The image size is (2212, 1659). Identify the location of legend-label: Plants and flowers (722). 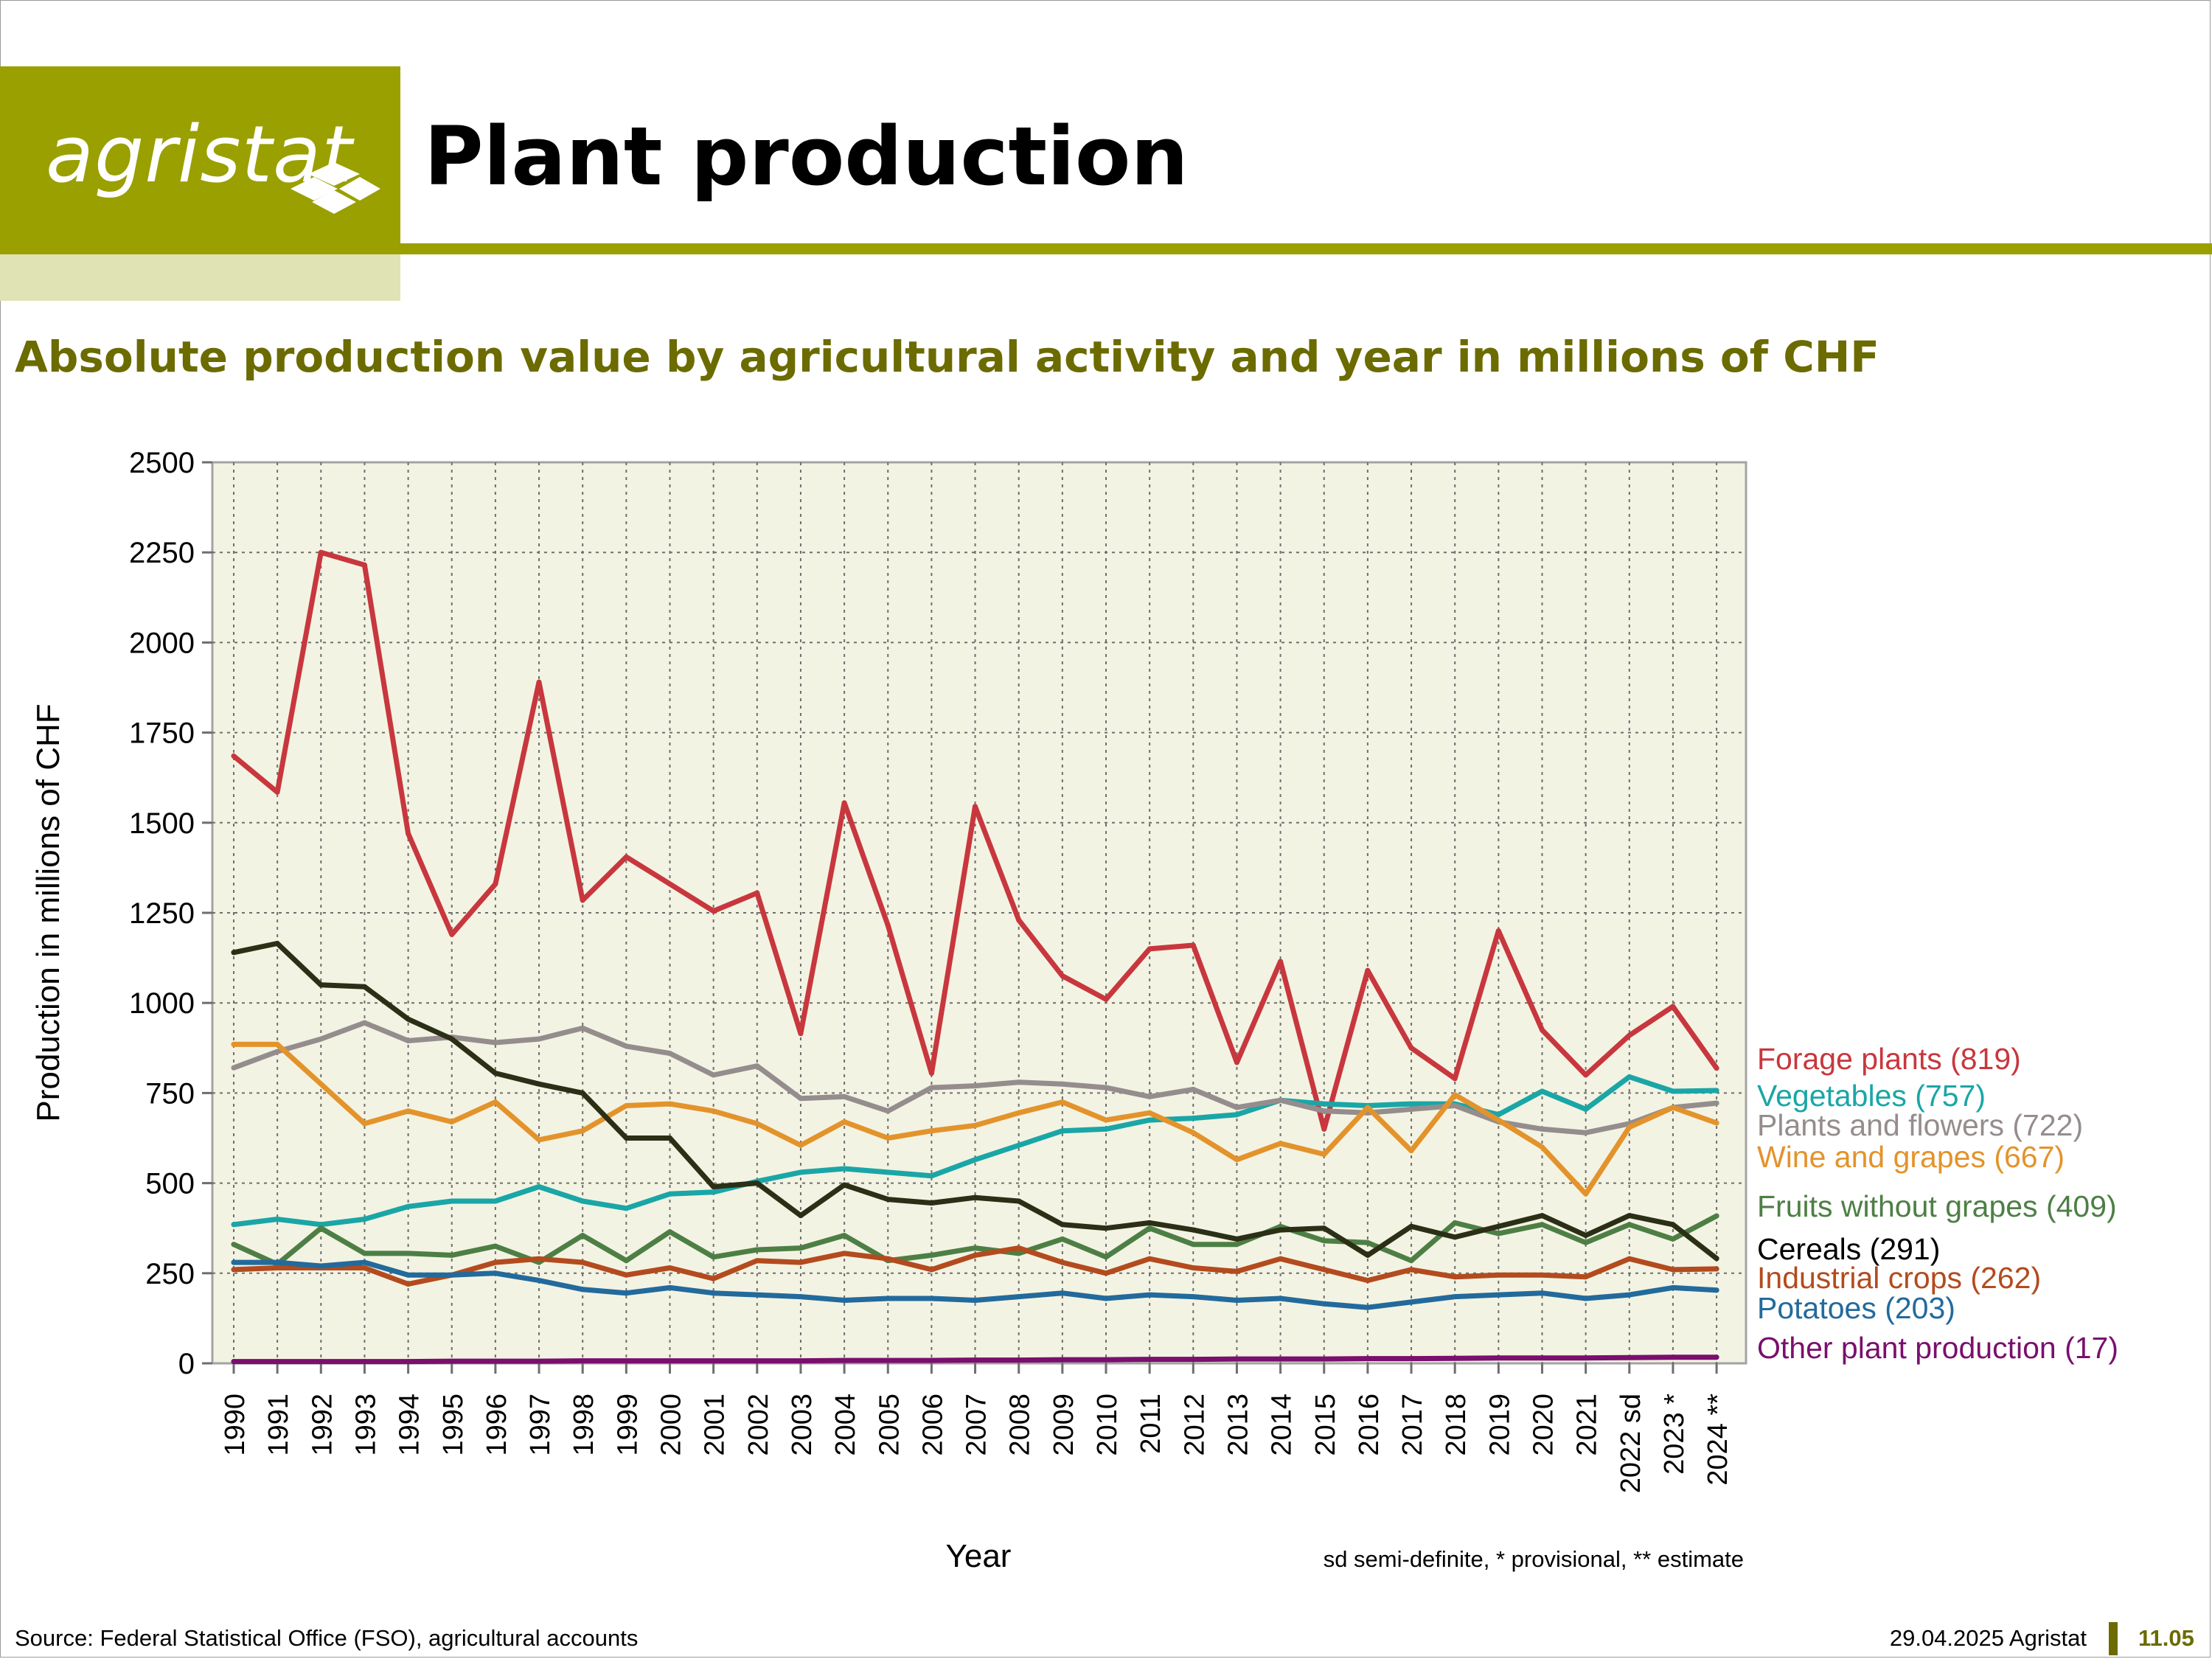
(1920, 1125).